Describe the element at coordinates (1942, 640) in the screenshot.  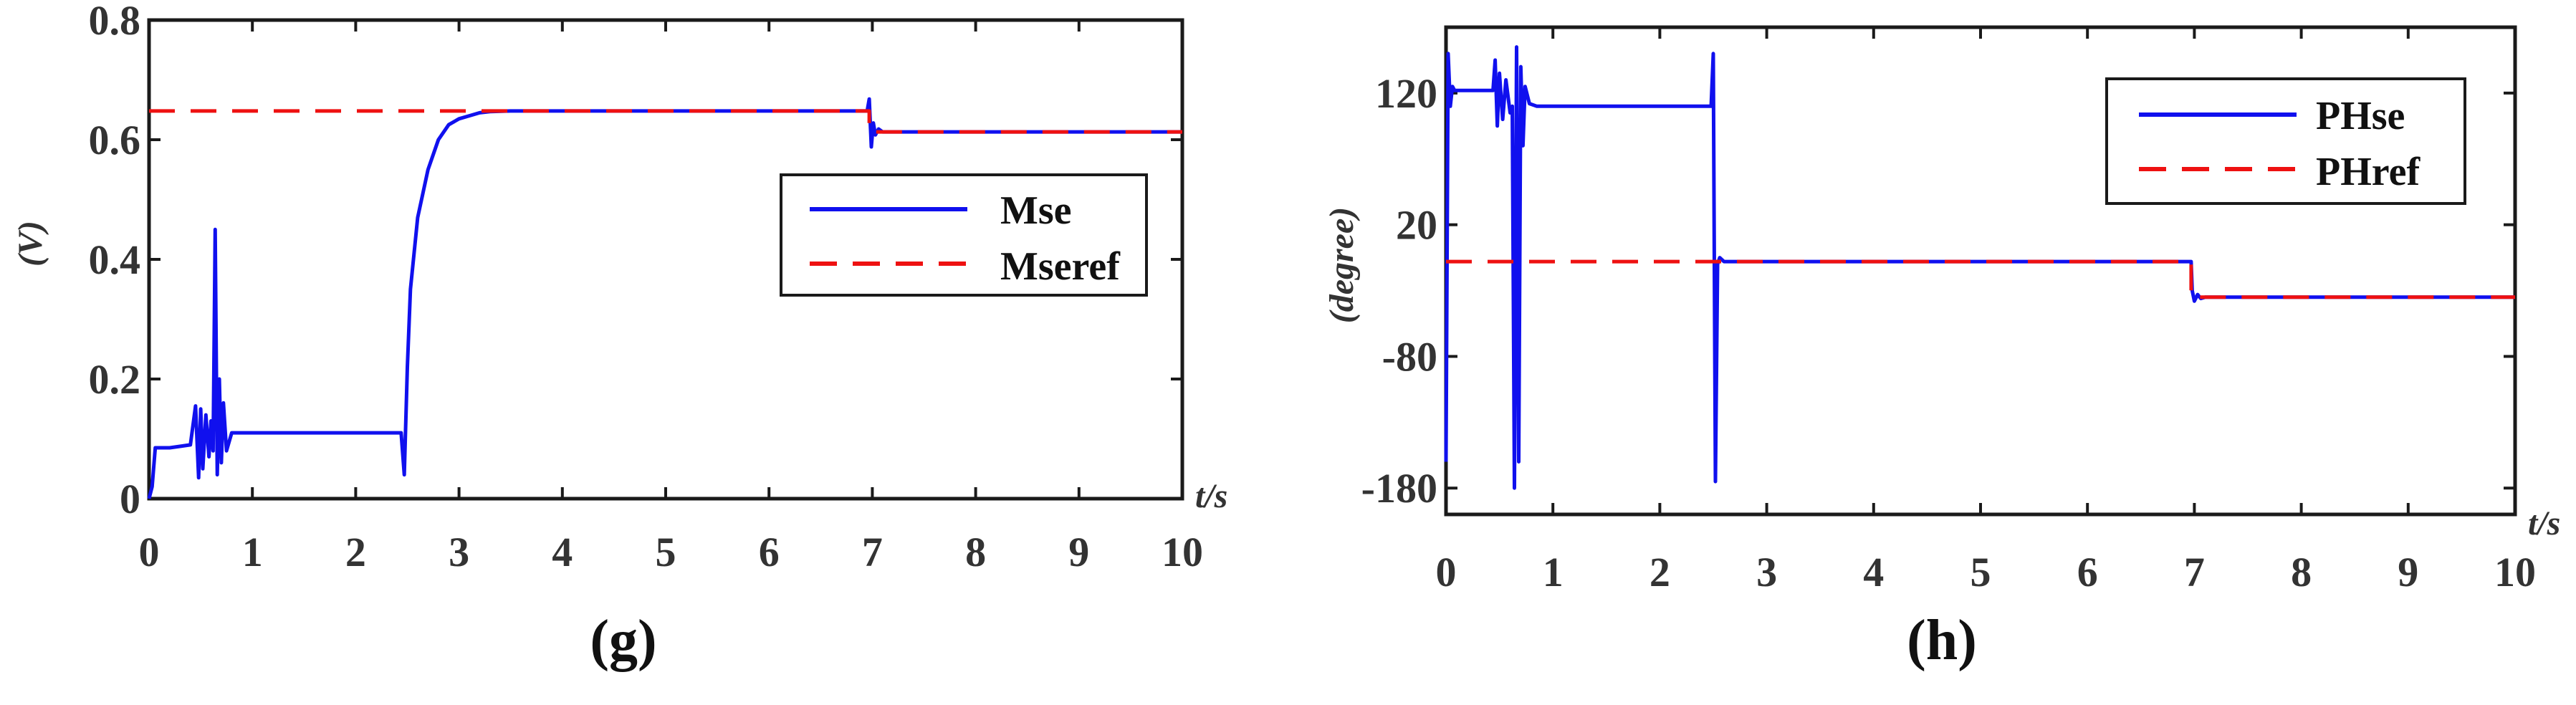
I see `chart-h-caption: (h)` at that location.